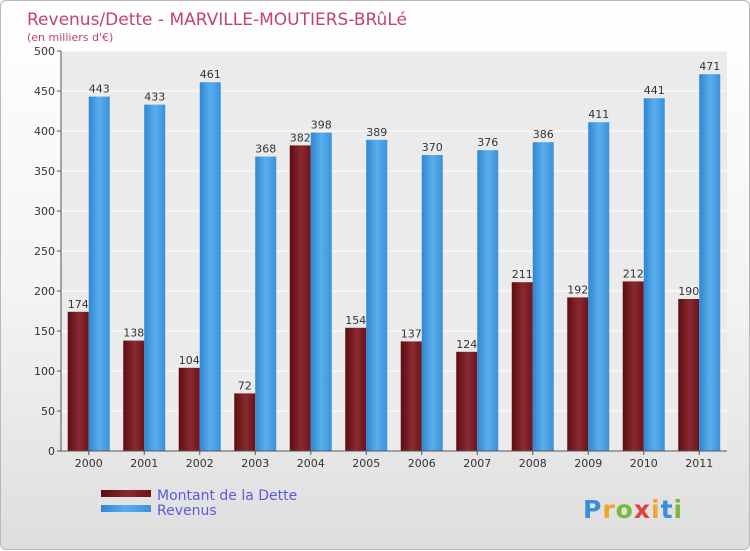 This screenshot has width=750, height=551. I want to click on svg-text: Proxiti, so click(633, 509).